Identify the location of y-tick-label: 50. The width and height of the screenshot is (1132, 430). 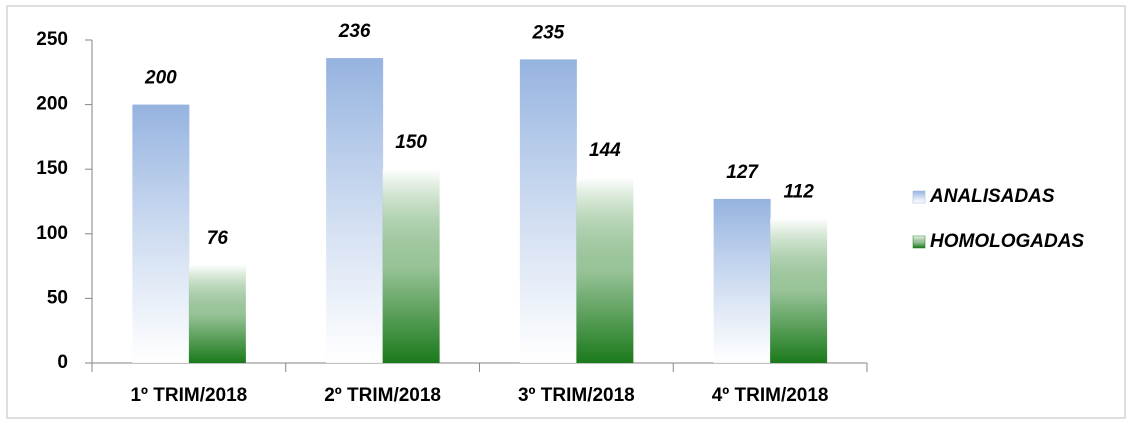
(57, 297).